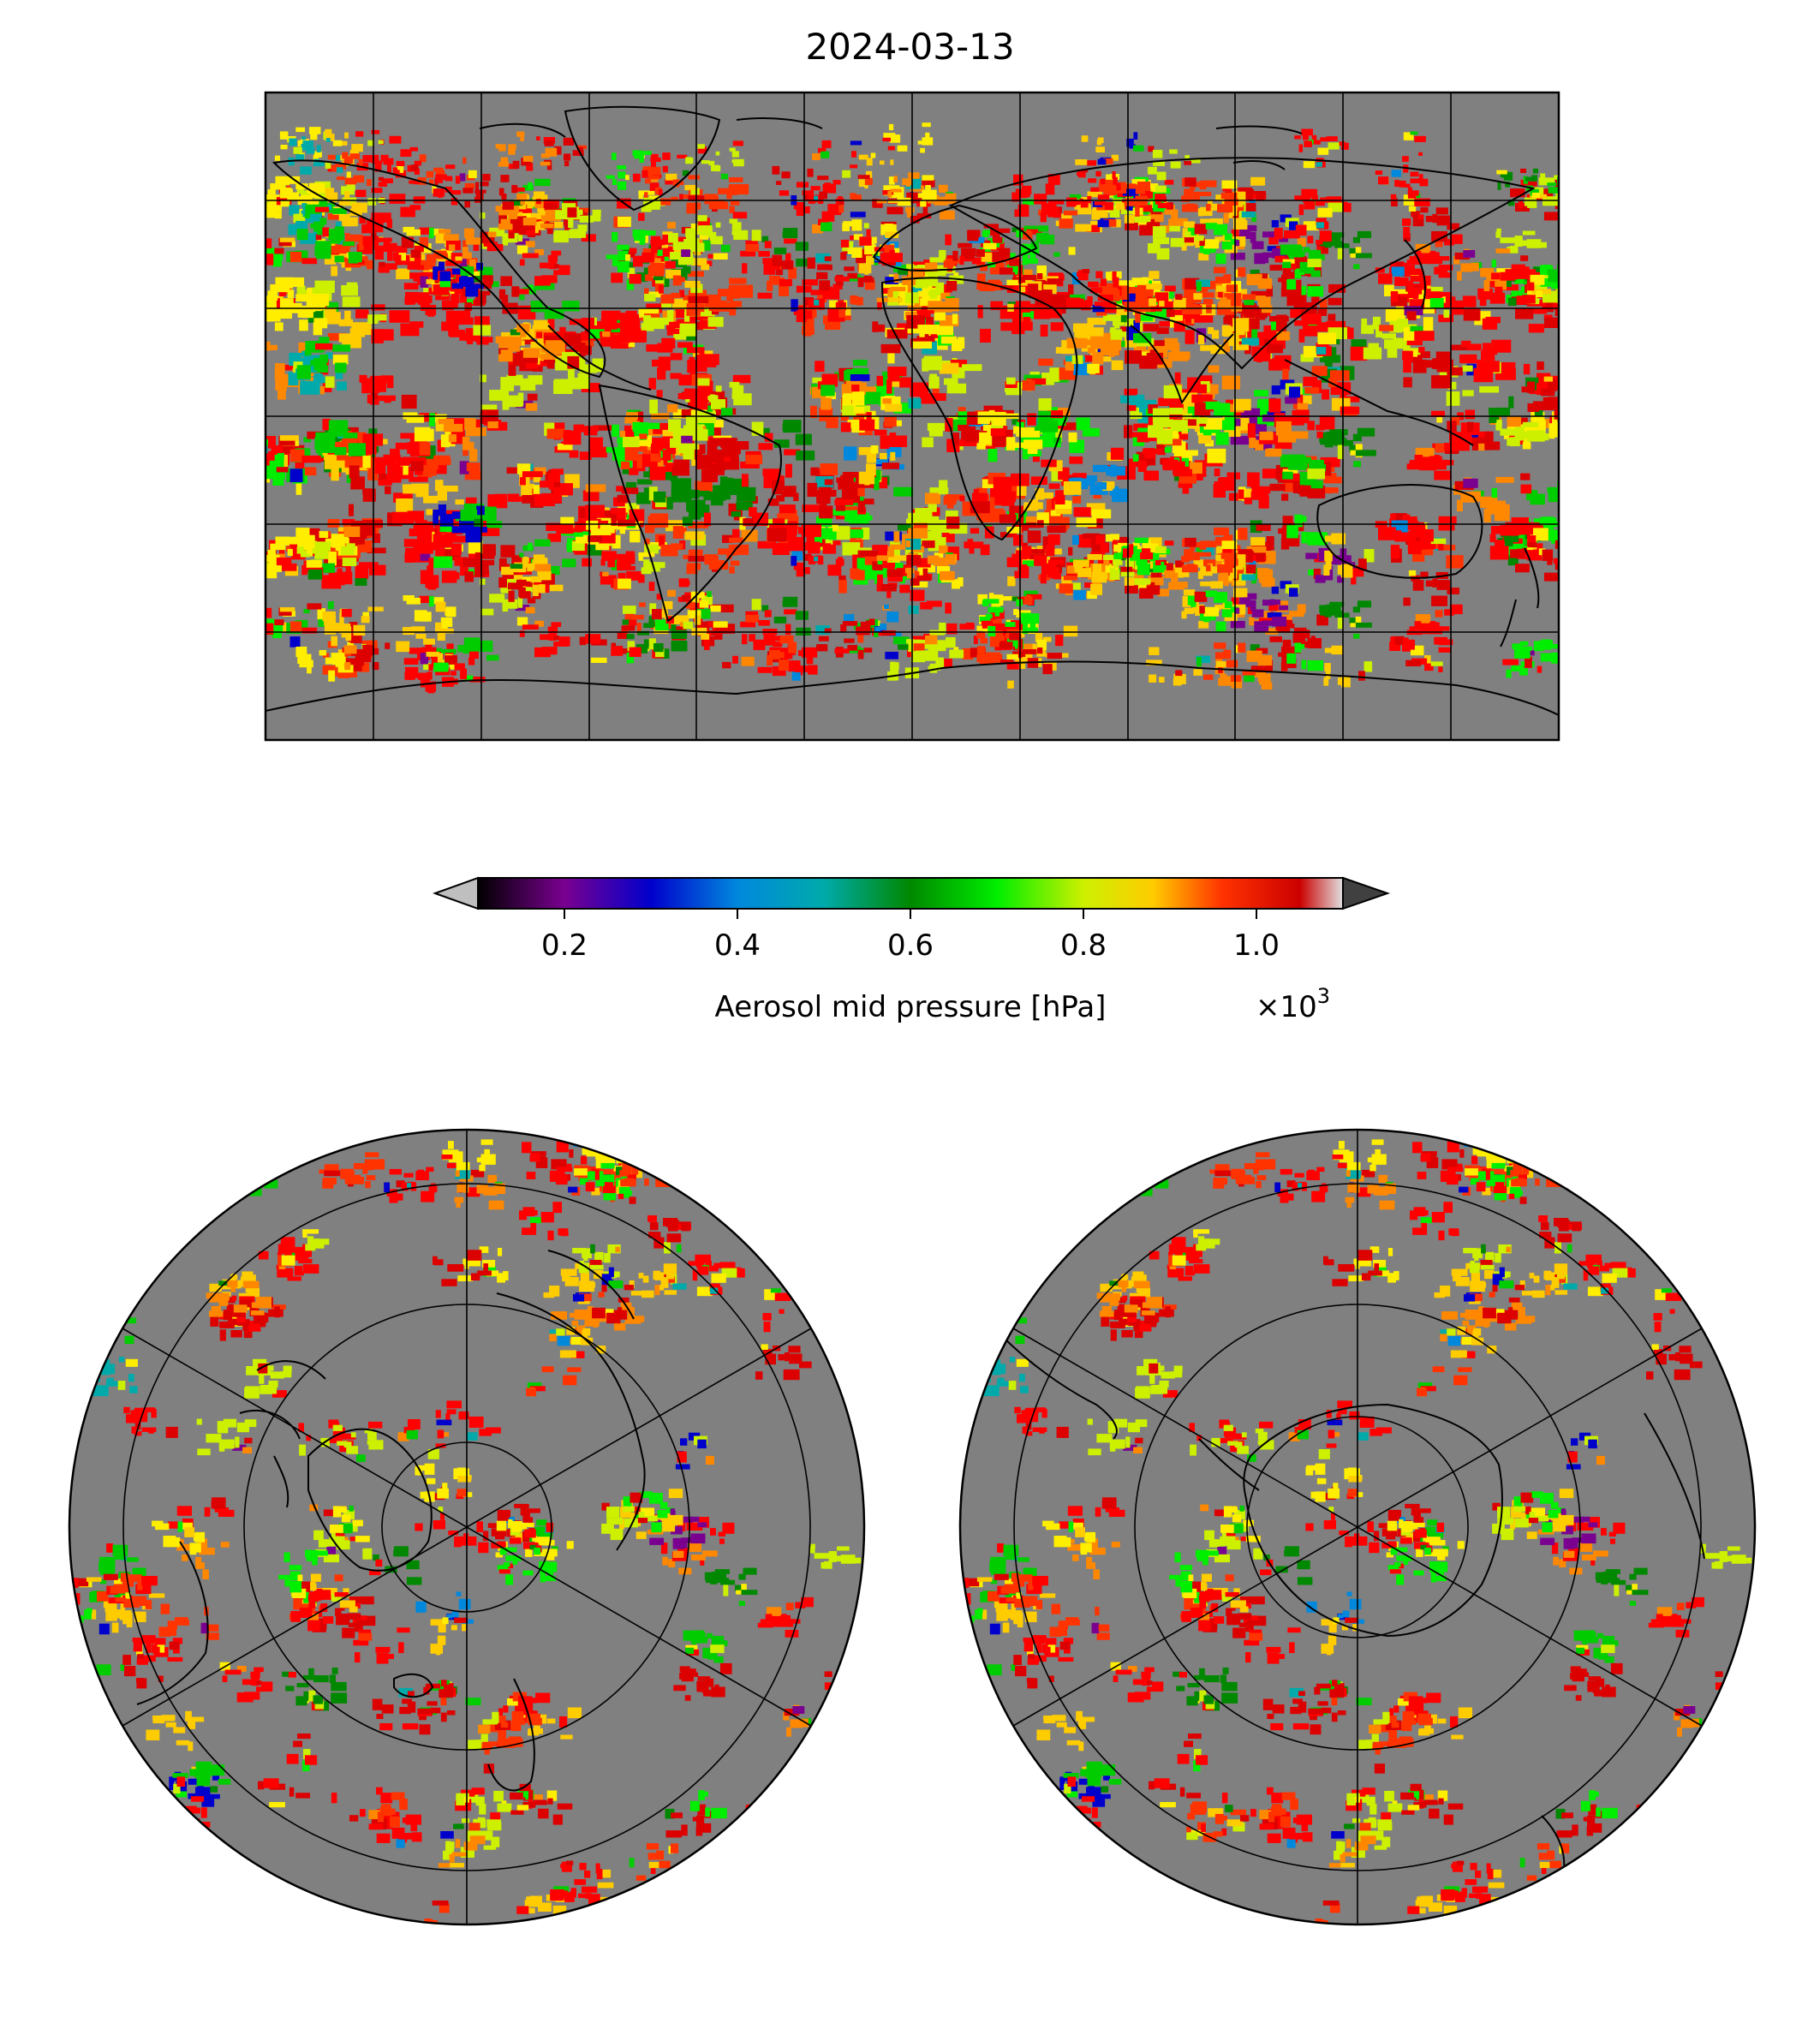  Describe the element at coordinates (910, 47) in the screenshot. I see `figure-title: 2024-03-13` at that location.